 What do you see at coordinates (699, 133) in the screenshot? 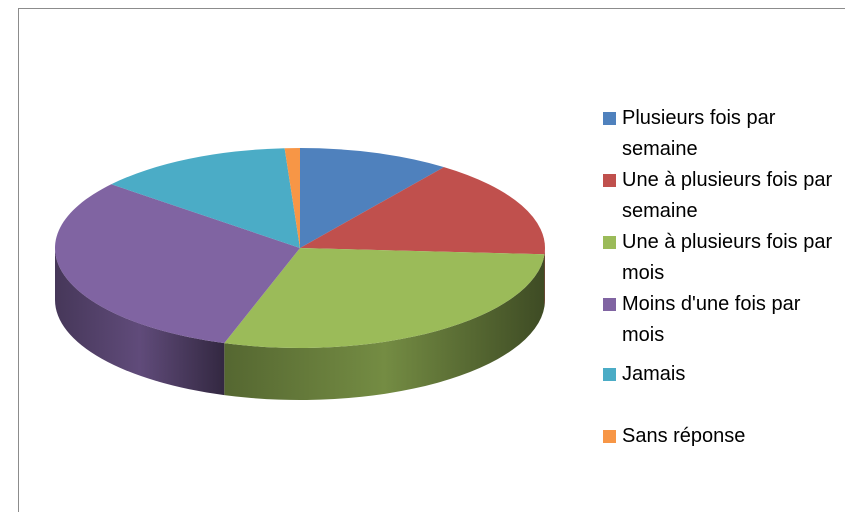
I see `legend-label: Plusieurs fois par semaine` at bounding box center [699, 133].